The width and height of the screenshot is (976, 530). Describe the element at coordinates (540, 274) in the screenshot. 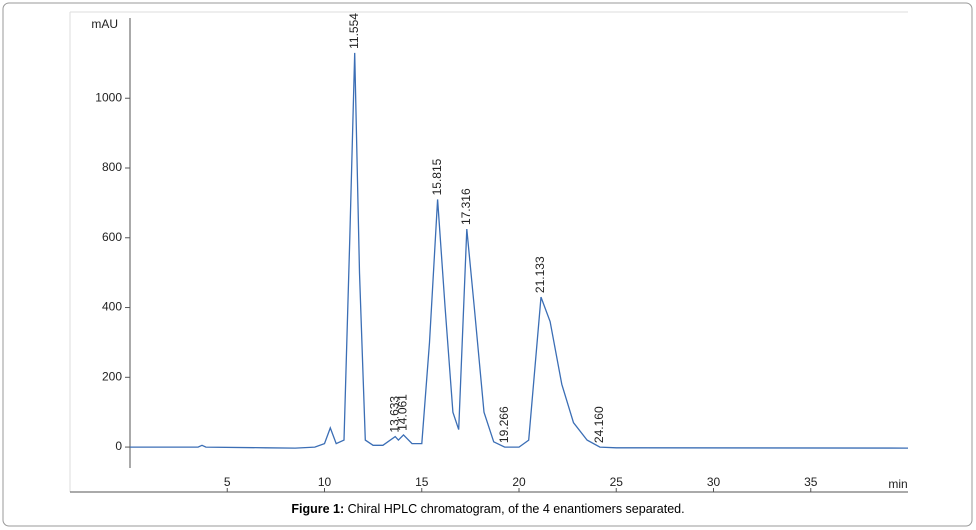

I see `peak-label: 21.133` at that location.